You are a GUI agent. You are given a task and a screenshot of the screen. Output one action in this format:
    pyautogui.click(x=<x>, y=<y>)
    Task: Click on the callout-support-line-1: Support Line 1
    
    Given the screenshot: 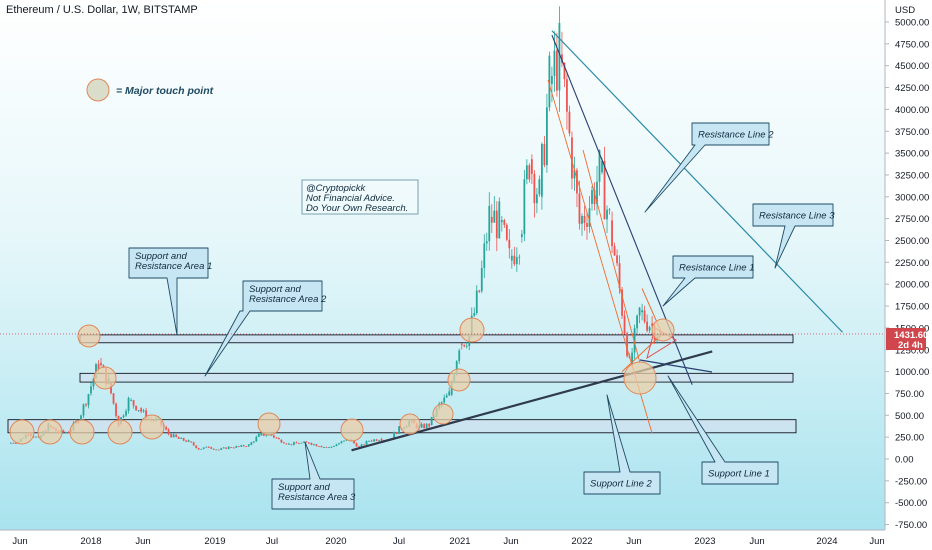 What is the action you would take?
    pyautogui.click(x=723, y=430)
    